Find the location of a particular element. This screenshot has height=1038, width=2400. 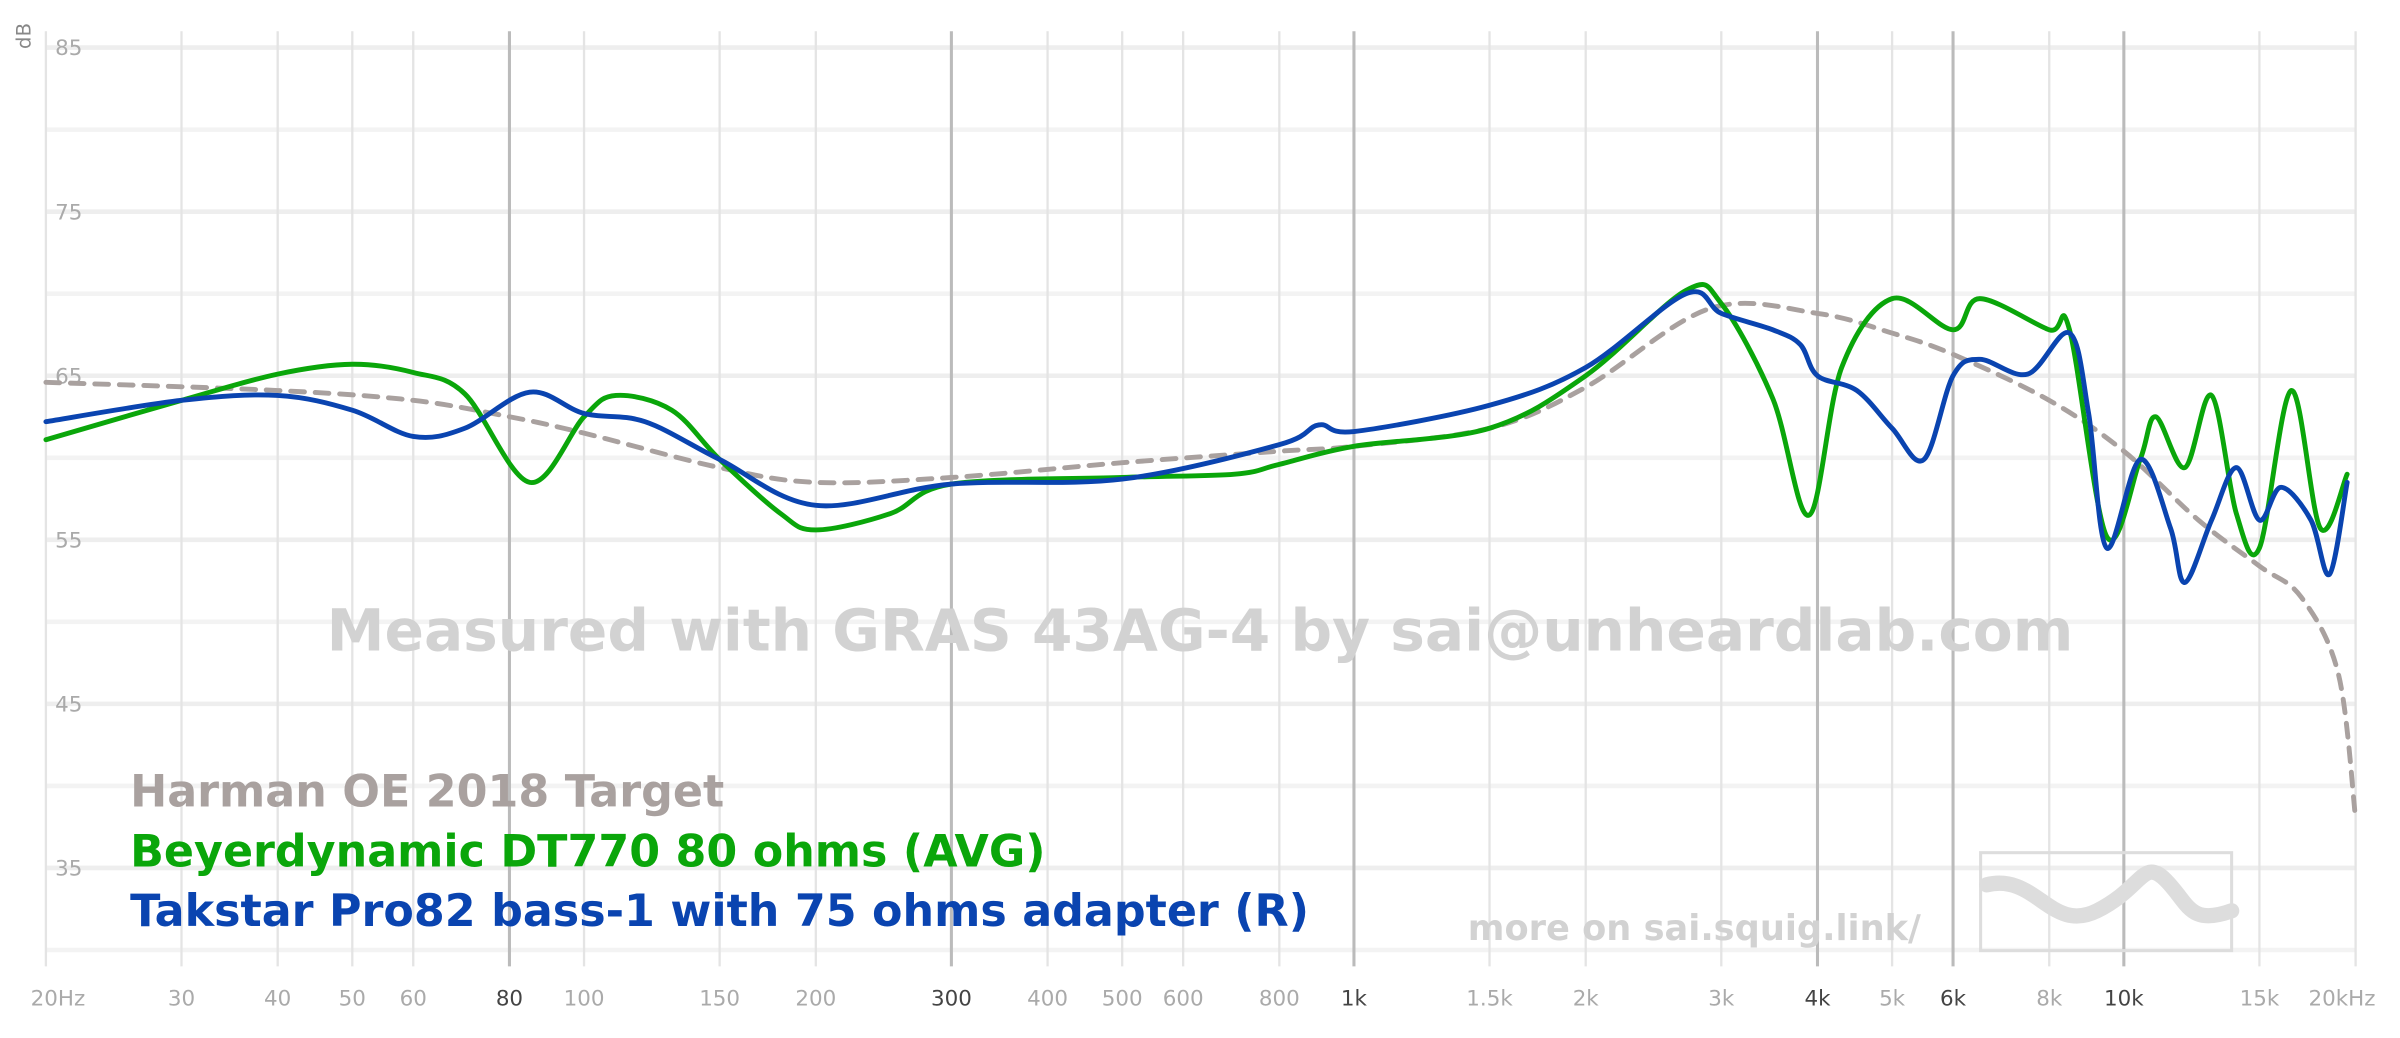

x-tick-label: 500 is located at coordinates (1122, 999).